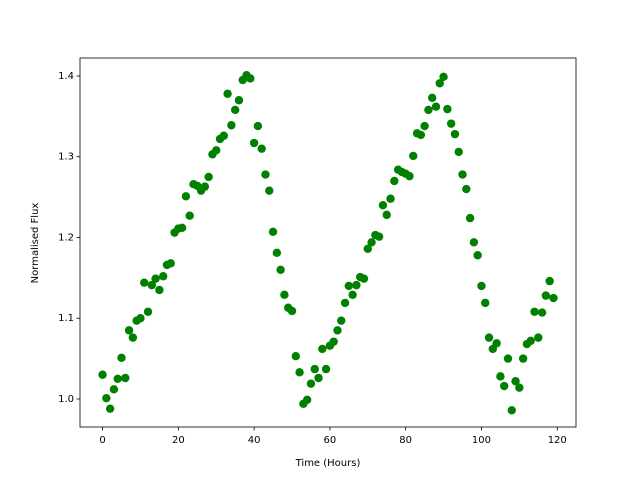 This screenshot has height=484, width=640. Describe the element at coordinates (102, 440) in the screenshot. I see `x-tick-label: 0` at that location.